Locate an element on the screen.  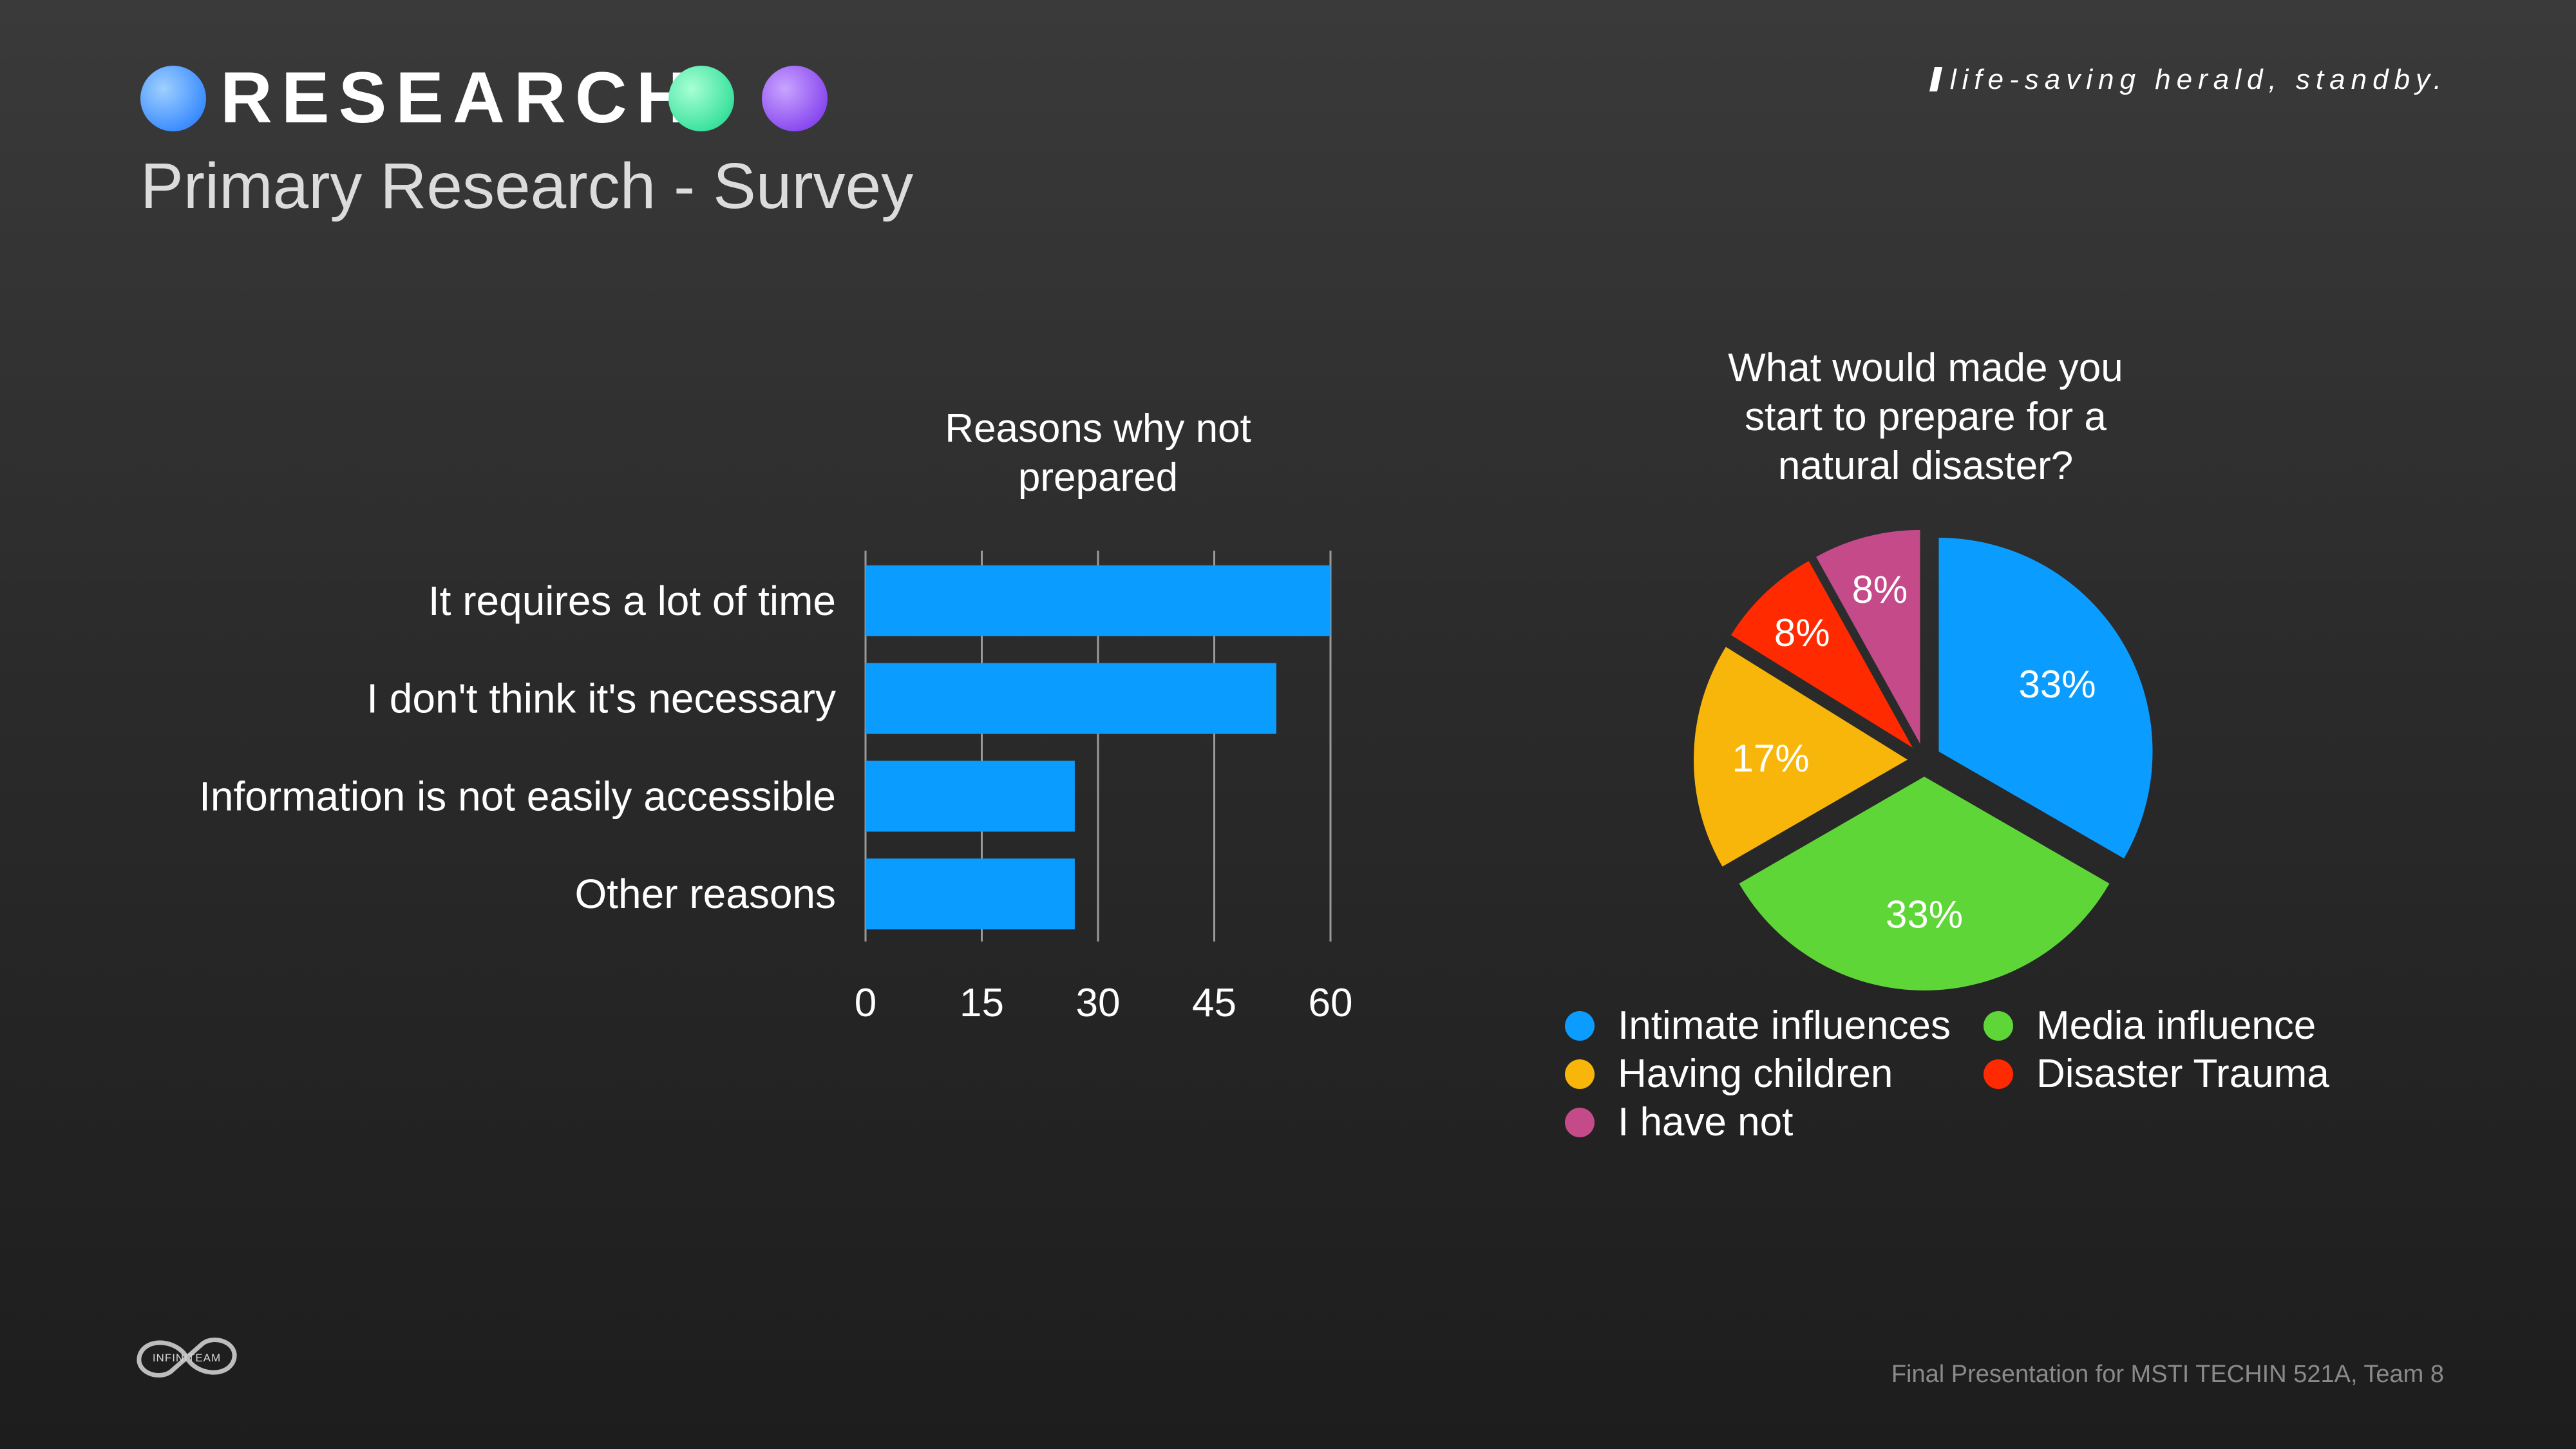
legend-label: Having children is located at coordinates (1756, 1074).